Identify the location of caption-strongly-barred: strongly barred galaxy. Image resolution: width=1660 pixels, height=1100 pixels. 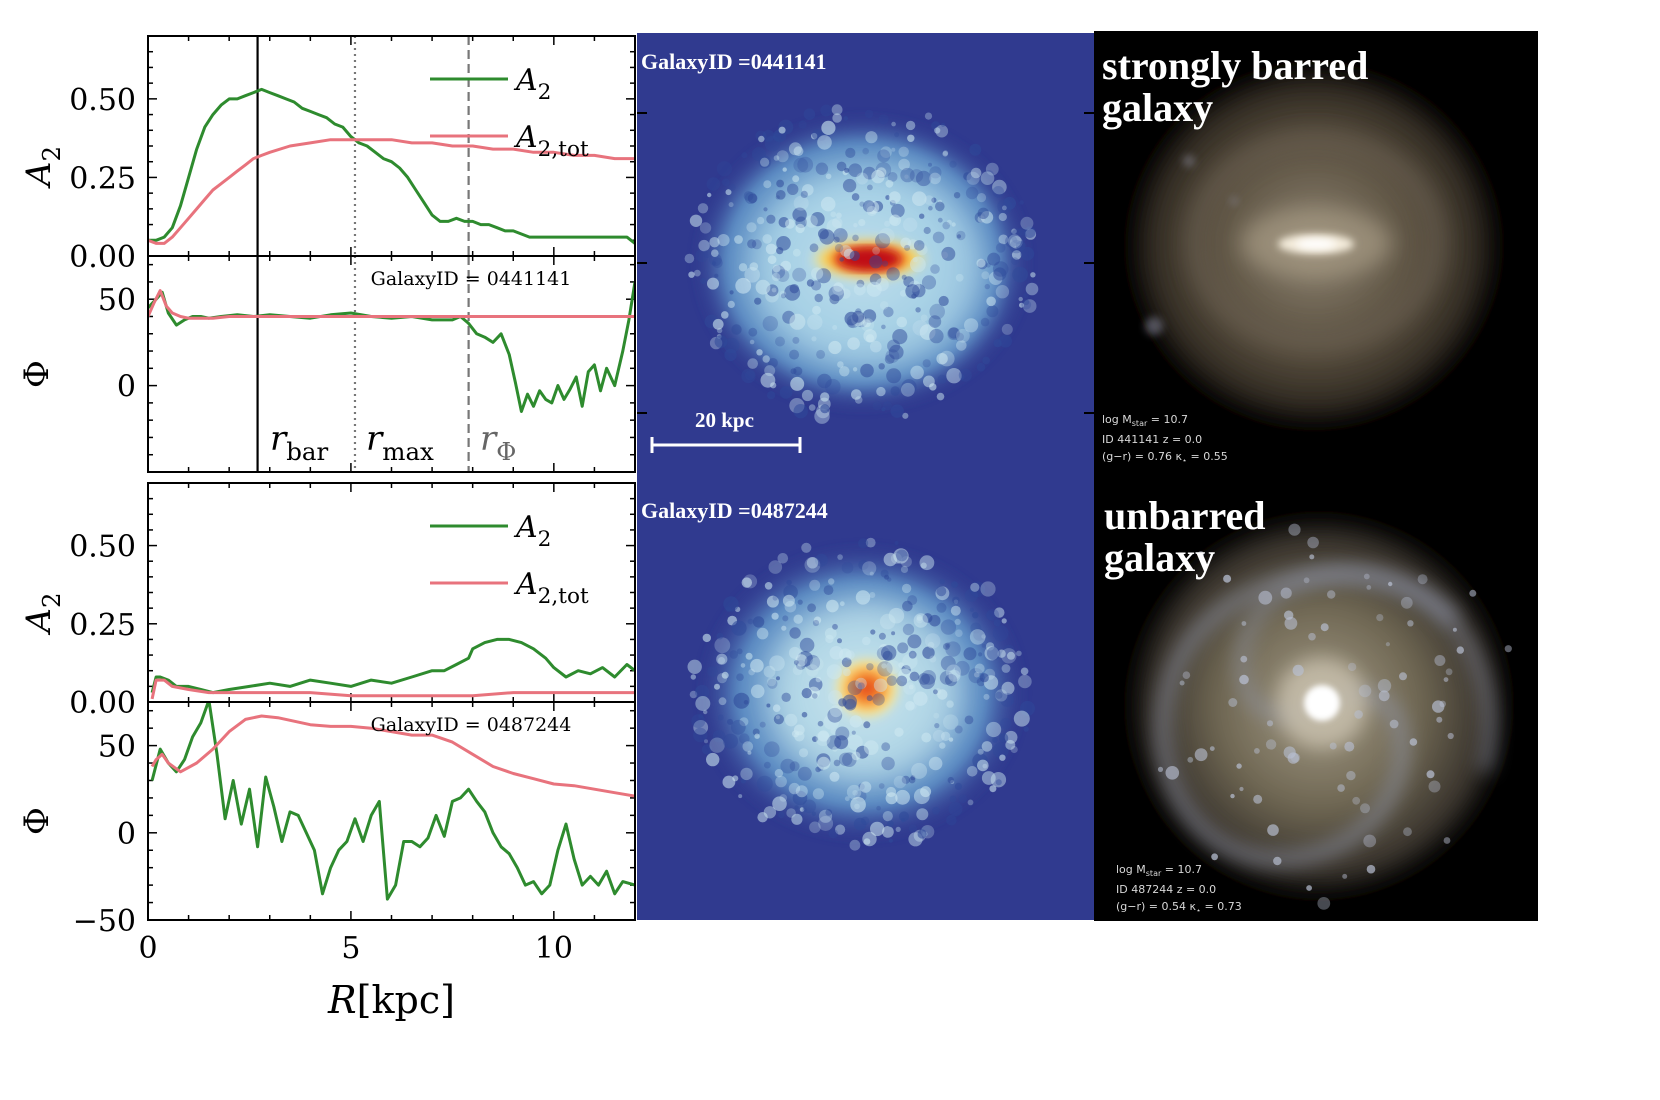
(1235, 87).